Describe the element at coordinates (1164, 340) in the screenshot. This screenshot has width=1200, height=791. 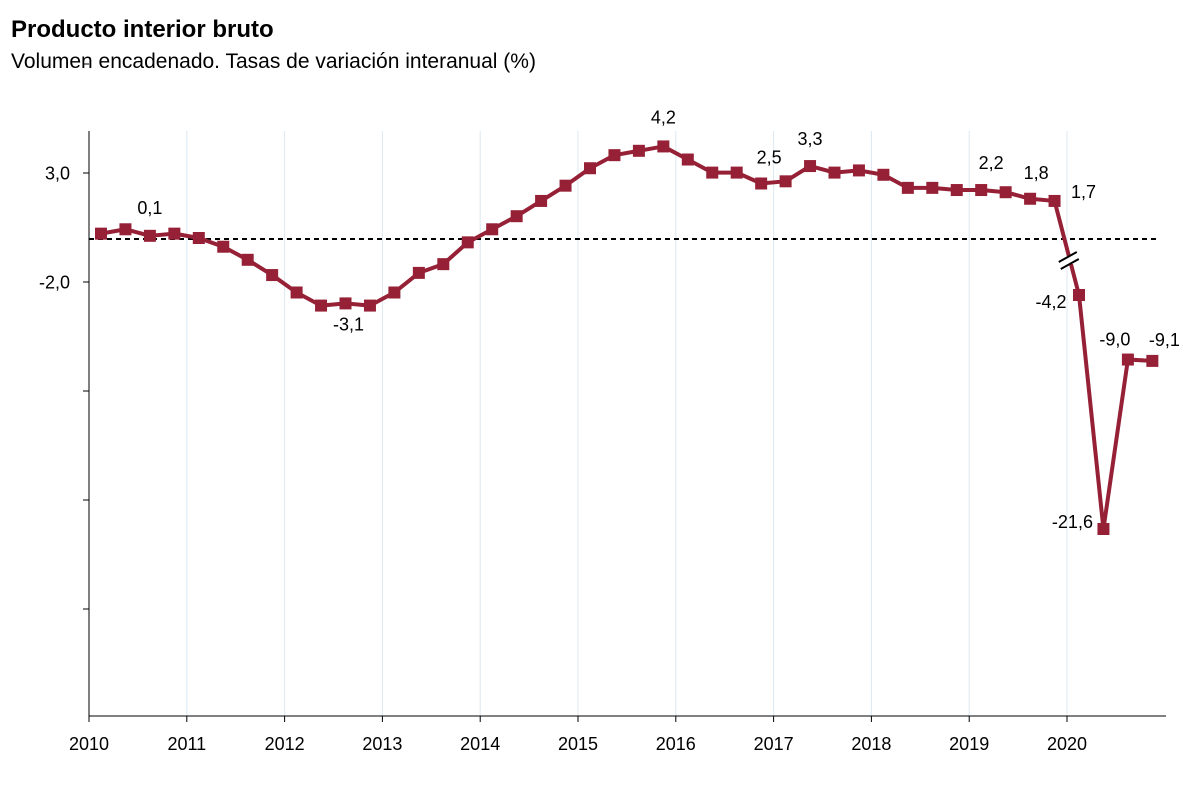
I see `data-label: -9,1` at that location.